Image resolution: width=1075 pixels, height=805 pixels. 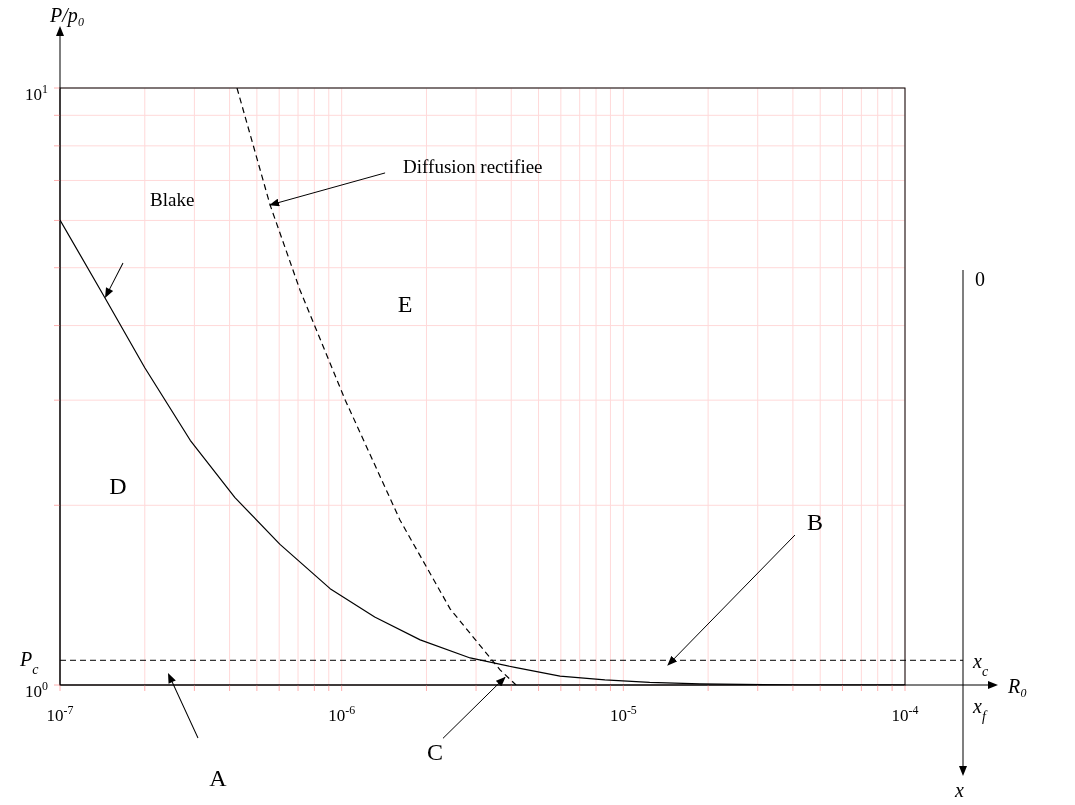 What do you see at coordinates (118, 486) in the screenshot?
I see `annotation: D` at bounding box center [118, 486].